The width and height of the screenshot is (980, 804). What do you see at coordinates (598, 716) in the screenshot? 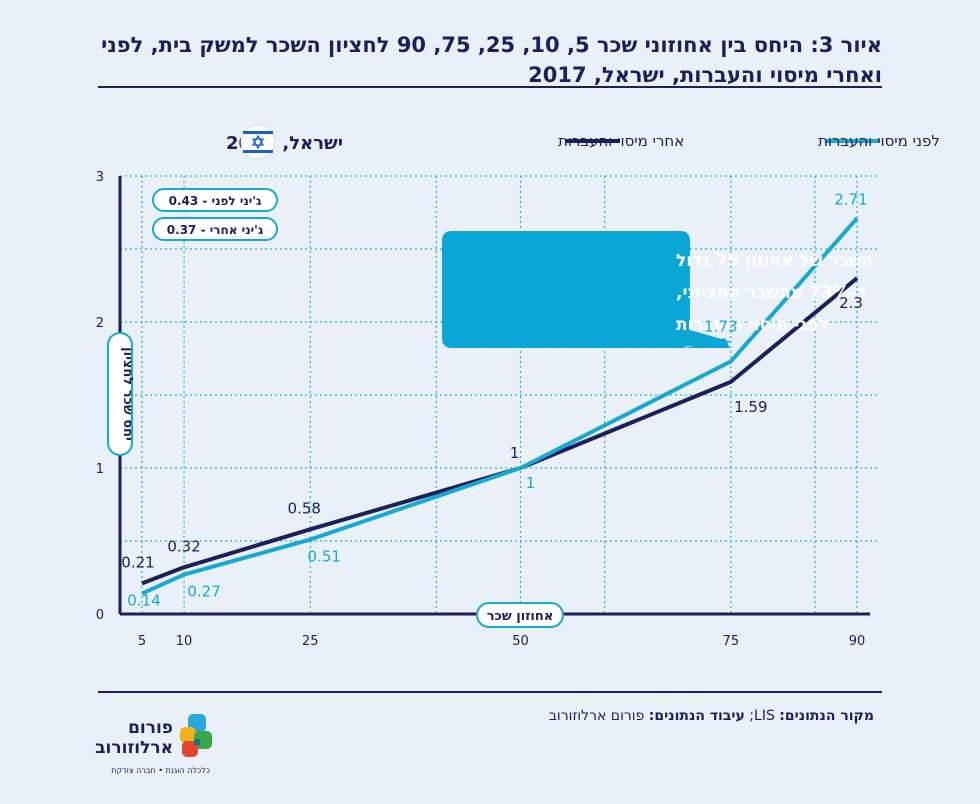
I see `processing-value: פורום ארלוזורוב` at bounding box center [598, 716].